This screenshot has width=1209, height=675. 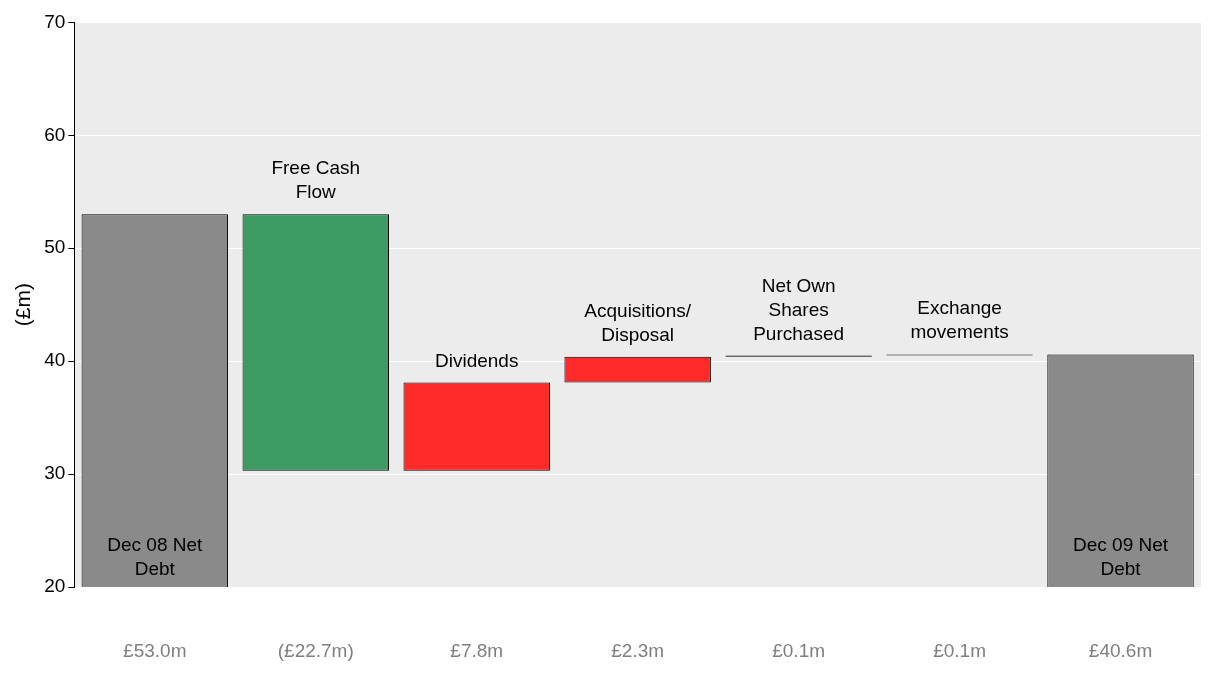 What do you see at coordinates (477, 360) in the screenshot?
I see `x-tick-label: Dividends` at bounding box center [477, 360].